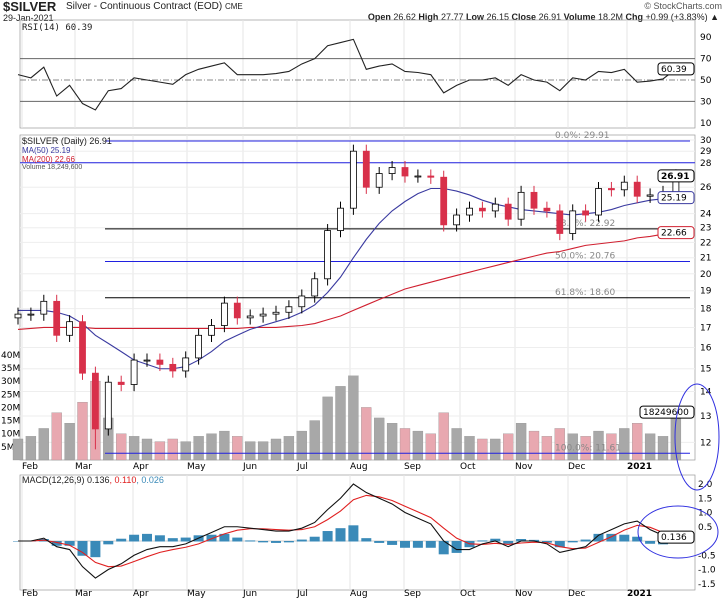 This screenshot has width=727, height=598. What do you see at coordinates (706, 38) in the screenshot?
I see `rsi-tick-label: 90` at bounding box center [706, 38].